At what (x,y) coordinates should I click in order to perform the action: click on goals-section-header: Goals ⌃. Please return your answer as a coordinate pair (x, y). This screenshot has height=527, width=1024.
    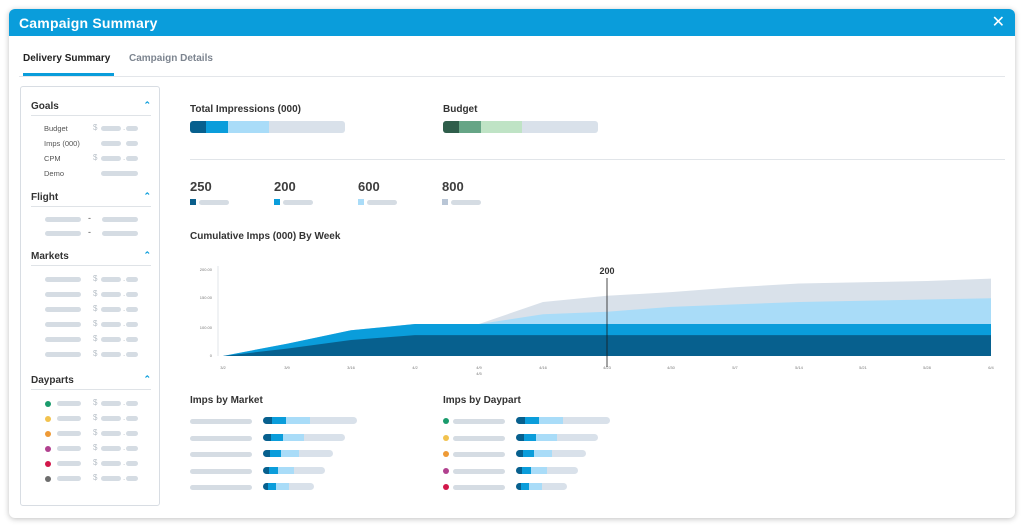
    Looking at the image, I should click on (91, 108).